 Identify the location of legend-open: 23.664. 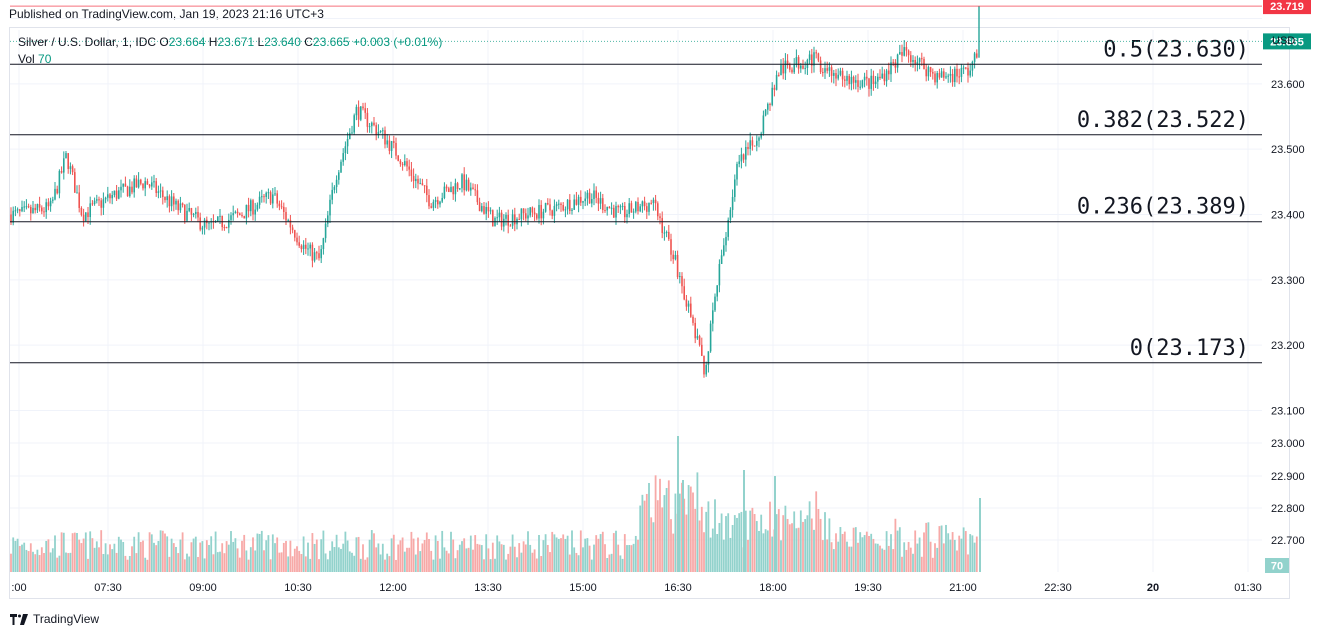
(187, 42).